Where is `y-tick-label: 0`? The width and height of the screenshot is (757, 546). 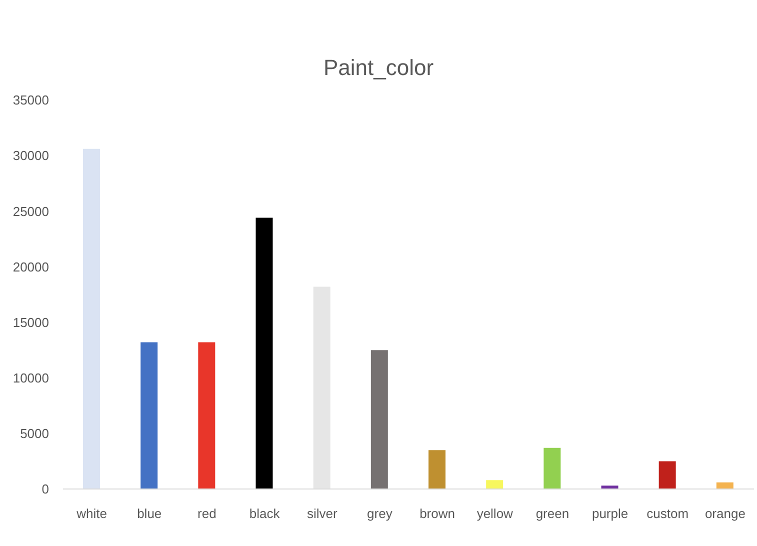
y-tick-label: 0 is located at coordinates (45, 489).